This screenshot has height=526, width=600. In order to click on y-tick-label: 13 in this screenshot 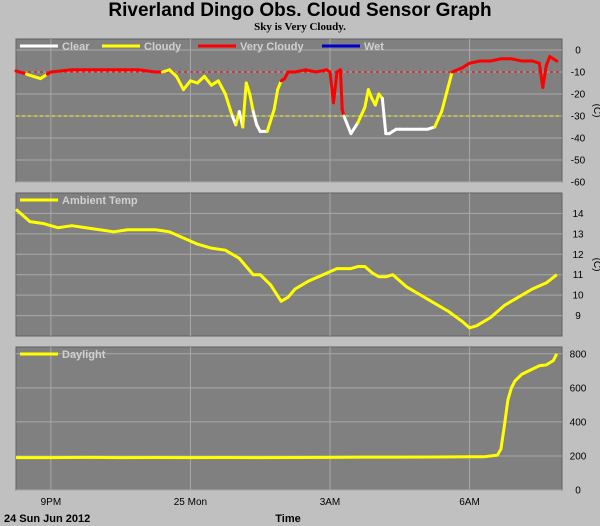, I will do `click(578, 234)`.